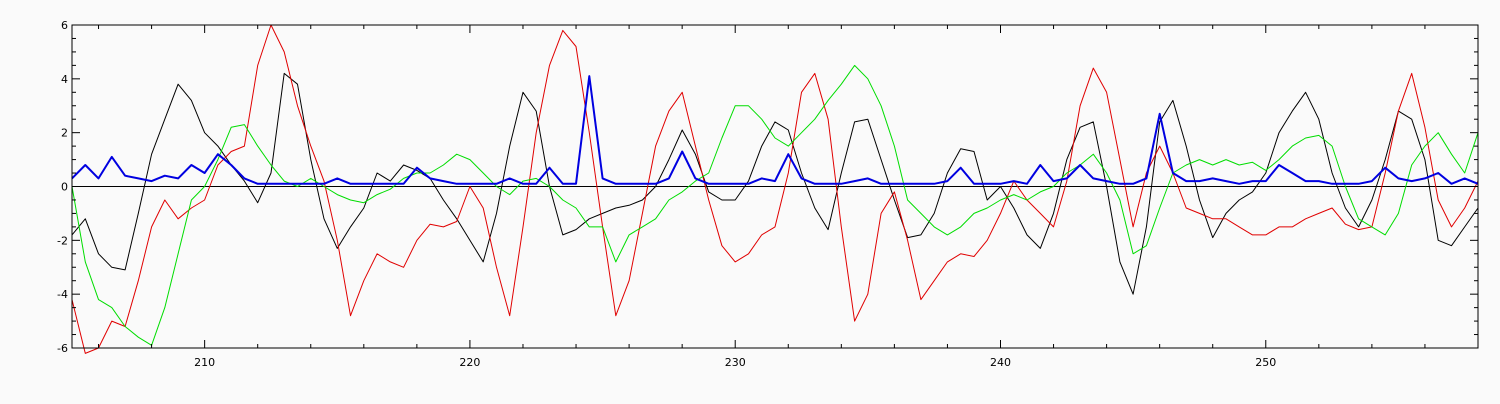 The height and width of the screenshot is (404, 1500). What do you see at coordinates (735, 362) in the screenshot?
I see `x-tick-label: 230` at bounding box center [735, 362].